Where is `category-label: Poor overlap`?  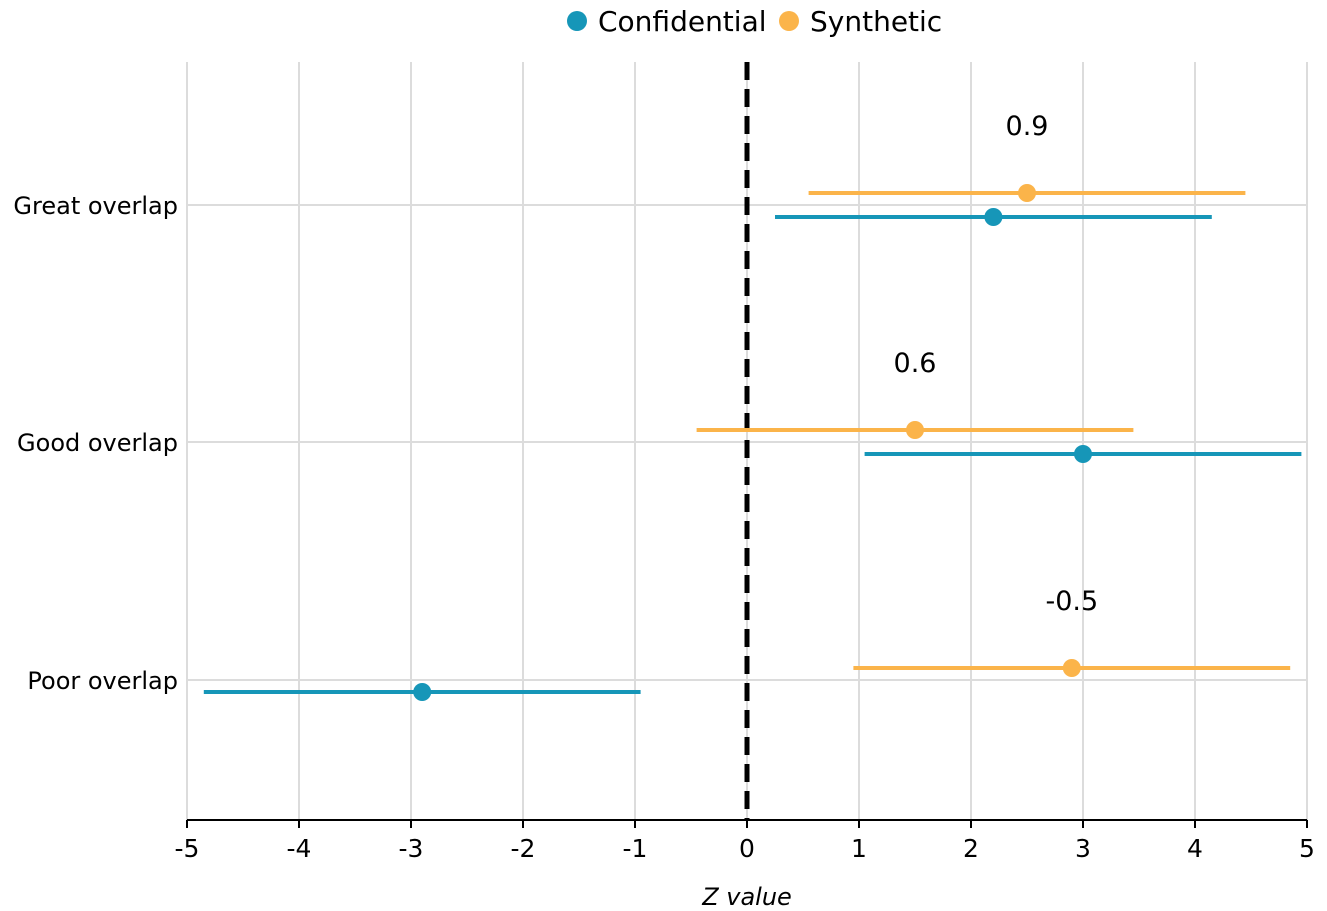
category-label: Poor overlap is located at coordinates (102, 681).